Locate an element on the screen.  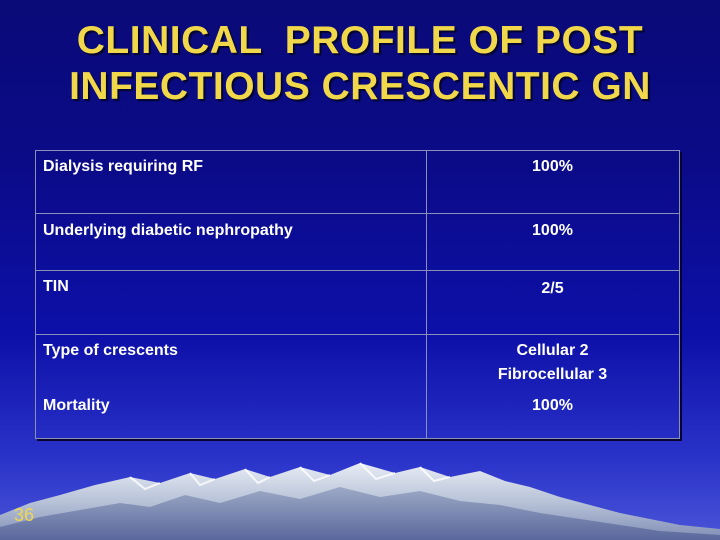
row-value-tin: 2/5 is located at coordinates (552, 289).